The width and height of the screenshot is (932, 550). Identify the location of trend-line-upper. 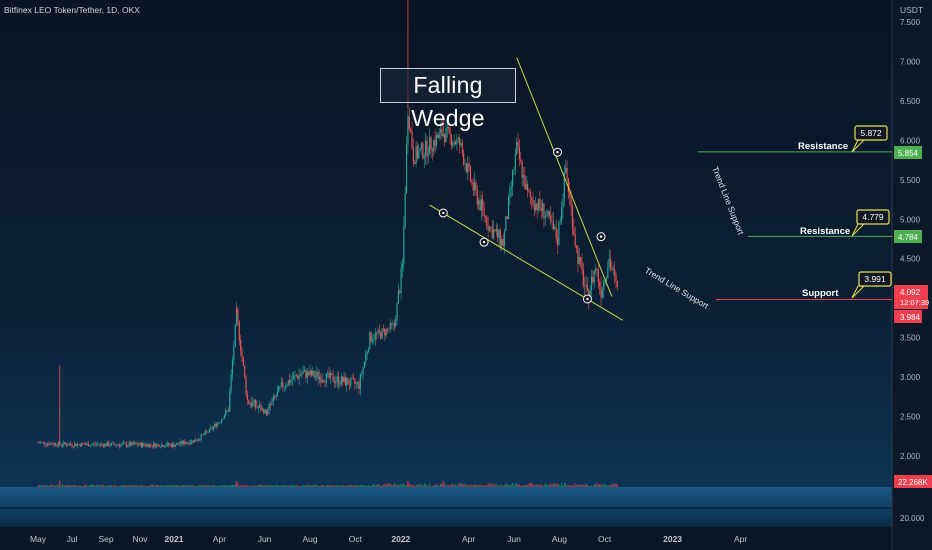
(564, 177).